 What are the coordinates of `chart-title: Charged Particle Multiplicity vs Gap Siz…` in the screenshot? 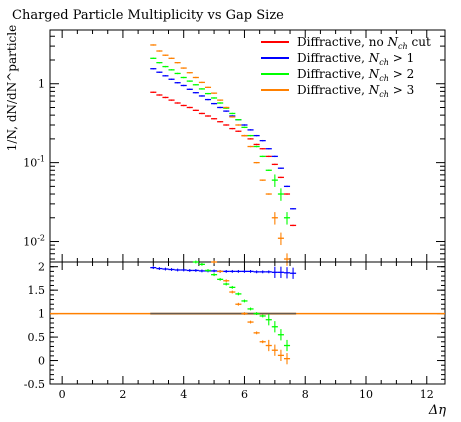 It's located at (148, 15).